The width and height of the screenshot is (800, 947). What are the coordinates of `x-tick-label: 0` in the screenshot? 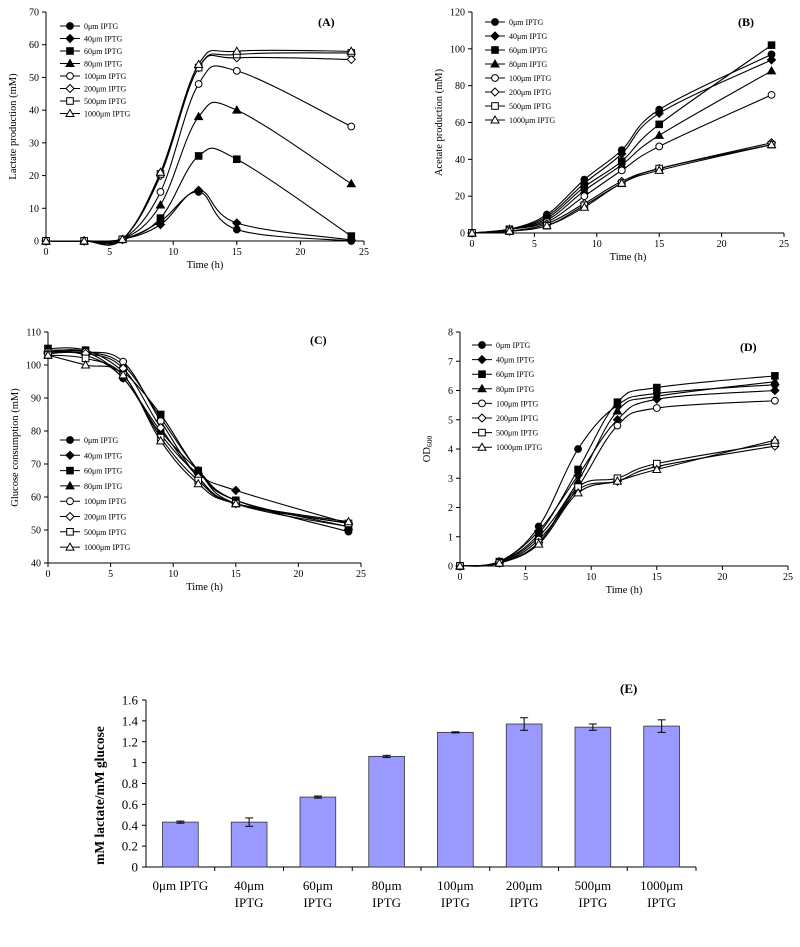 It's located at (48, 574).